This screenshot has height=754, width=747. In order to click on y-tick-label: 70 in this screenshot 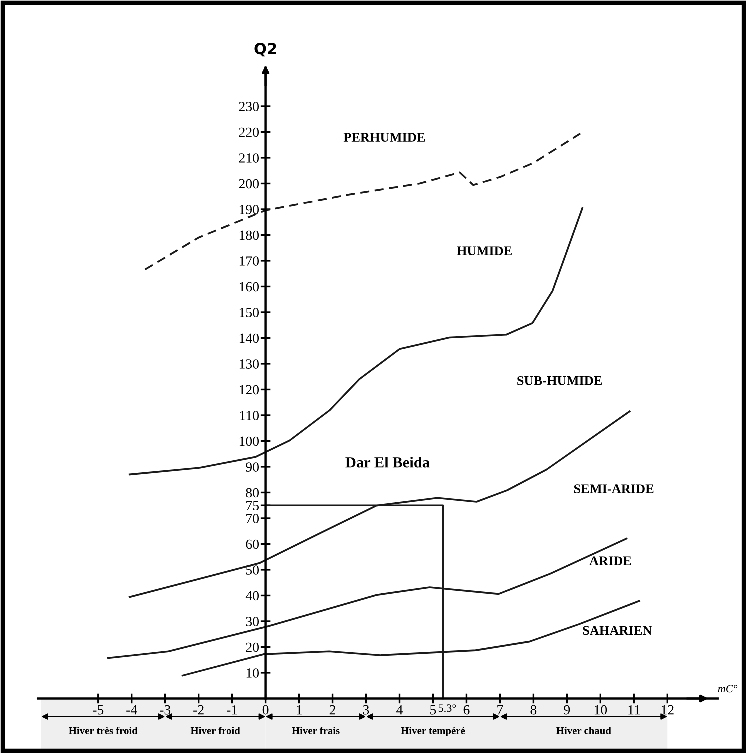, I will do `click(253, 519)`.